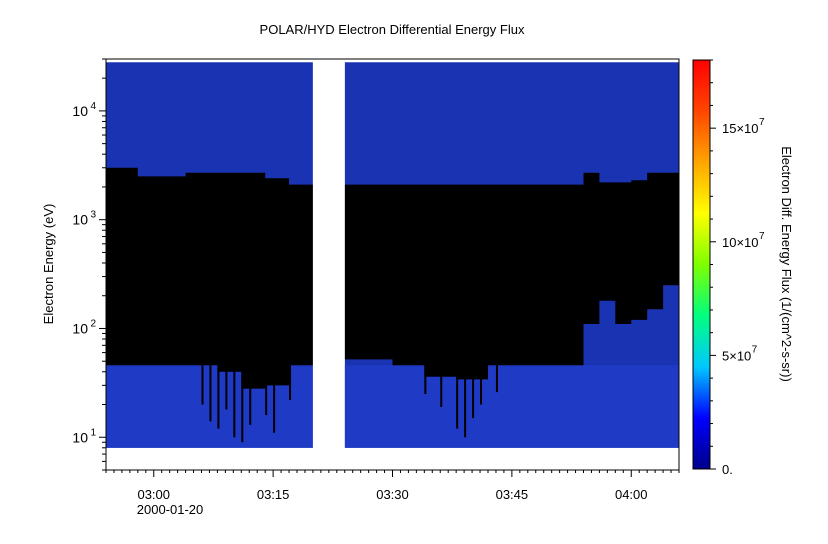 The height and width of the screenshot is (544, 828). What do you see at coordinates (392, 486) in the screenshot?
I see `x-axis: 03:00 03:15 03:30 03:45 04:00` at bounding box center [392, 486].